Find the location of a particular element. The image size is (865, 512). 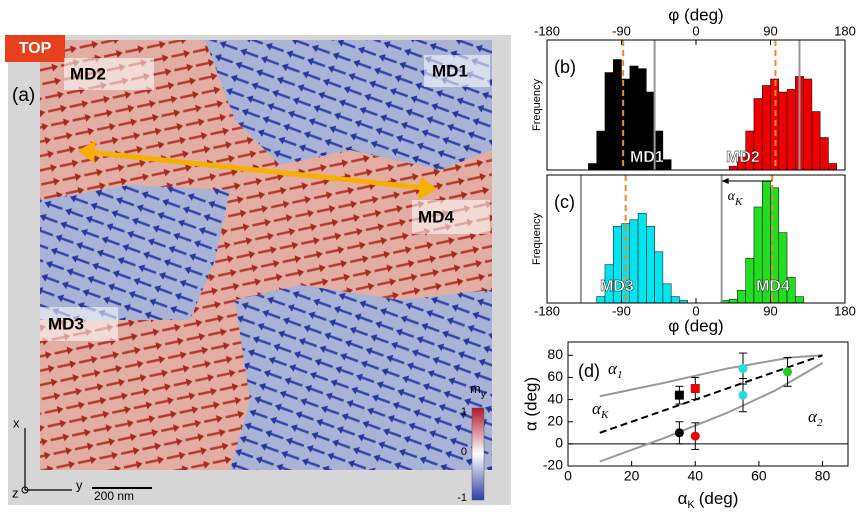

sub-label: α1 is located at coordinates (615, 370).